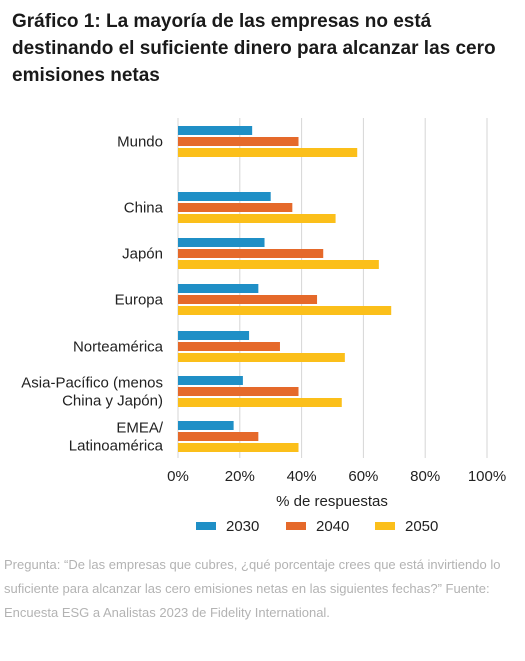  I want to click on category-label: Europa, so click(139, 300).